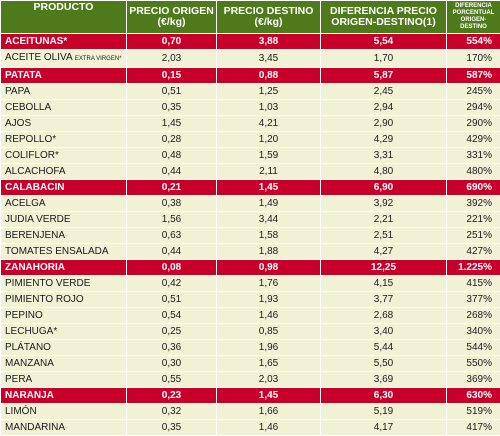 The image size is (500, 436). Describe the element at coordinates (269, 172) in the screenshot. I see `cell-precio-destino: 2,11` at that location.